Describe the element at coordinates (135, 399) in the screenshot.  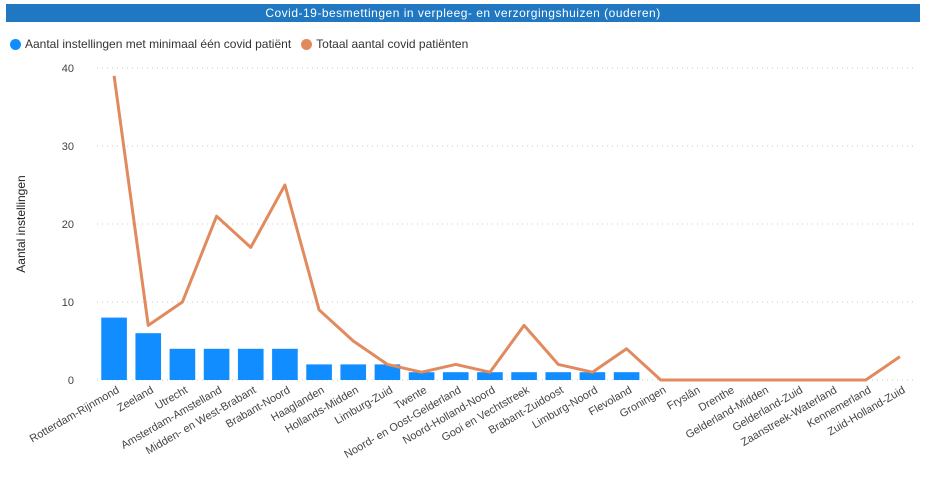
I see `x-tick-label: Zeeland` at that location.